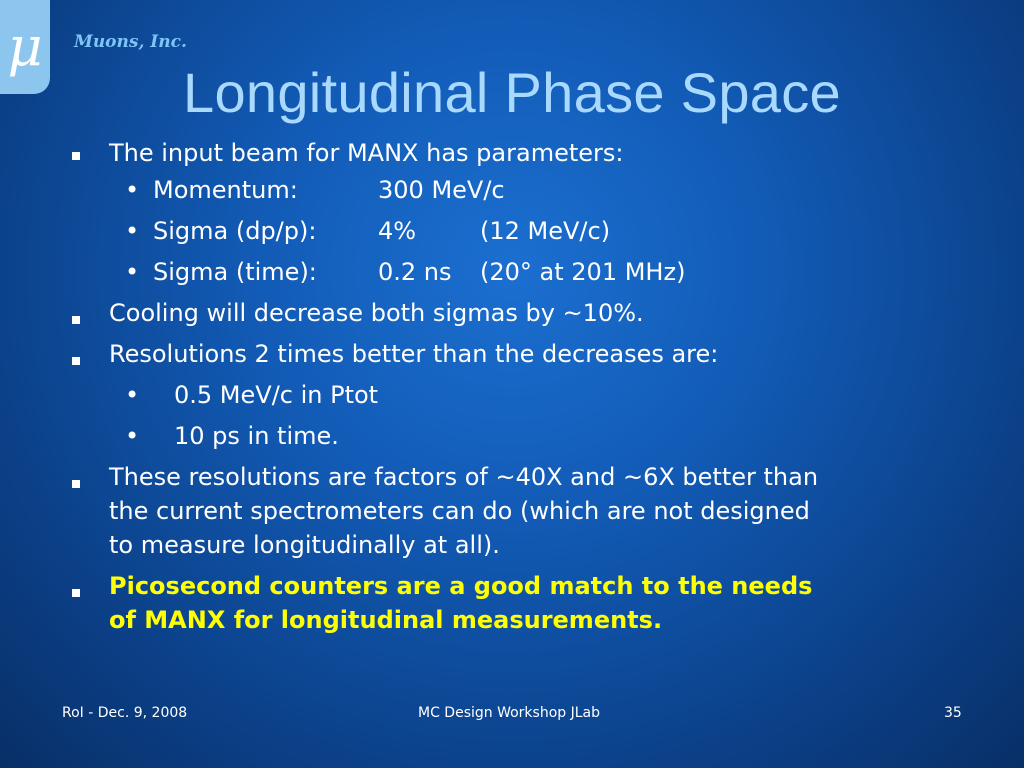 The width and height of the screenshot is (1024, 768). Describe the element at coordinates (256, 436) in the screenshot. I see `sub-5-text: 10 ps in time.` at that location.